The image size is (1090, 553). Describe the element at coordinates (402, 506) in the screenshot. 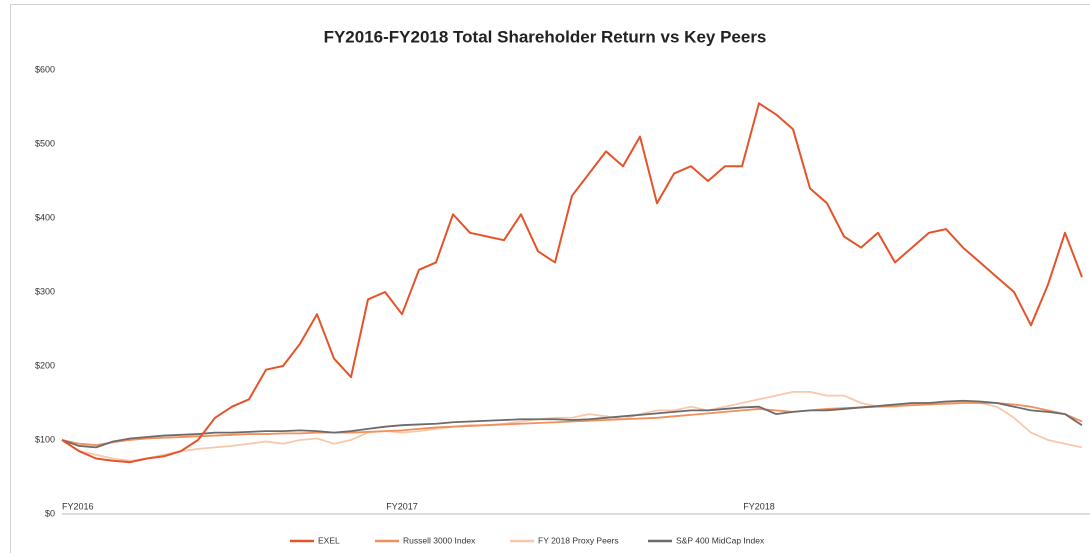

I see `x-tick-label: FY2017` at that location.